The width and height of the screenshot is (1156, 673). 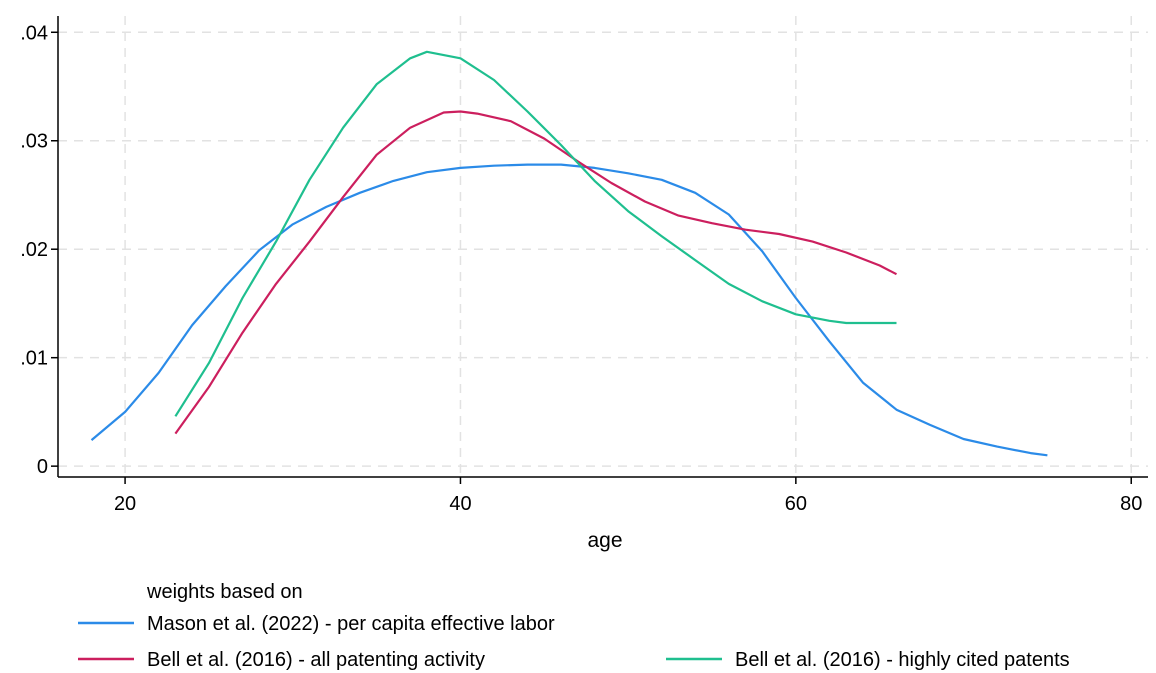 I want to click on x-tick-label: 20, so click(x=125, y=504).